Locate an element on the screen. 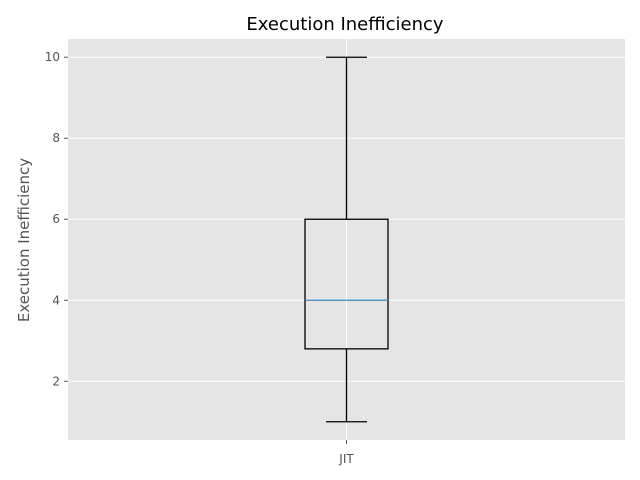 The height and width of the screenshot is (480, 640). box is located at coordinates (346, 284).